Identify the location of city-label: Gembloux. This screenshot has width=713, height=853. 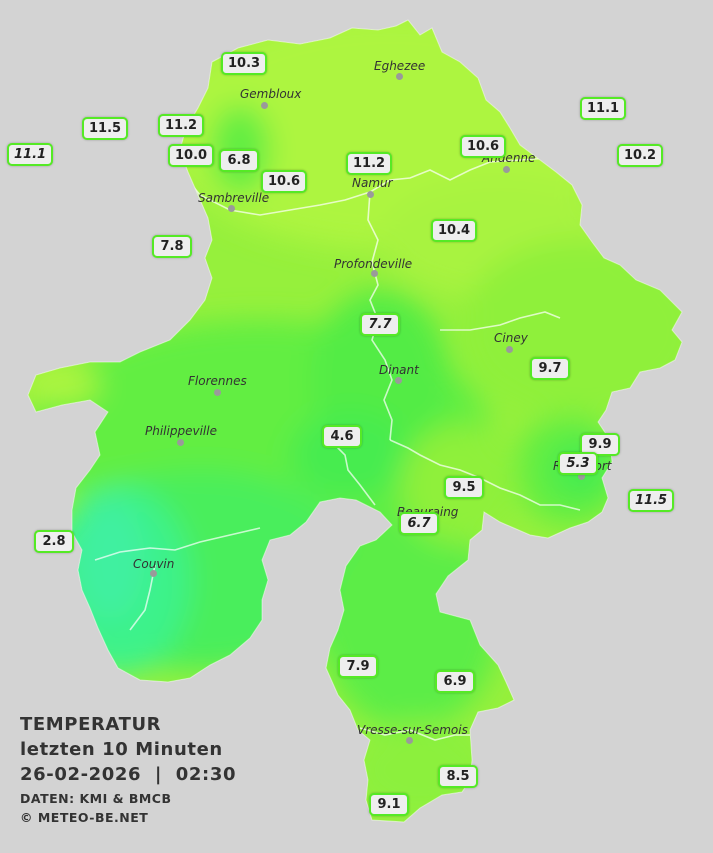
(271, 94).